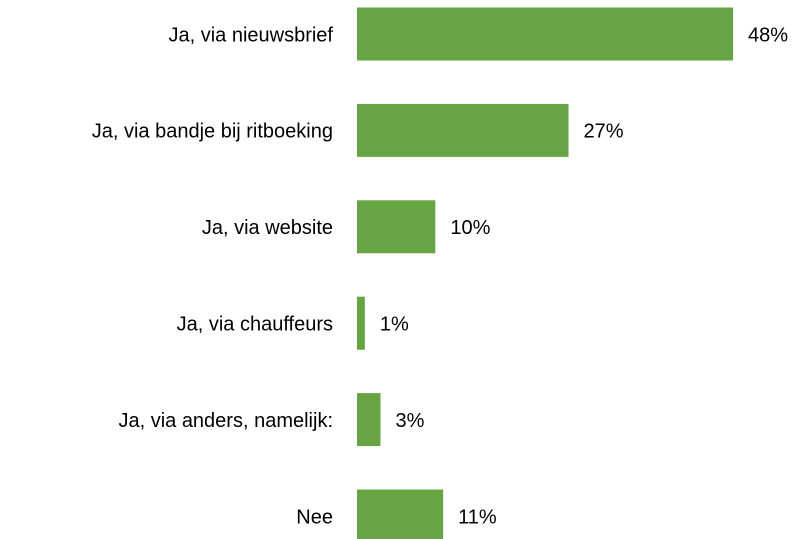  What do you see at coordinates (394, 324) in the screenshot?
I see `value-label: 1%` at bounding box center [394, 324].